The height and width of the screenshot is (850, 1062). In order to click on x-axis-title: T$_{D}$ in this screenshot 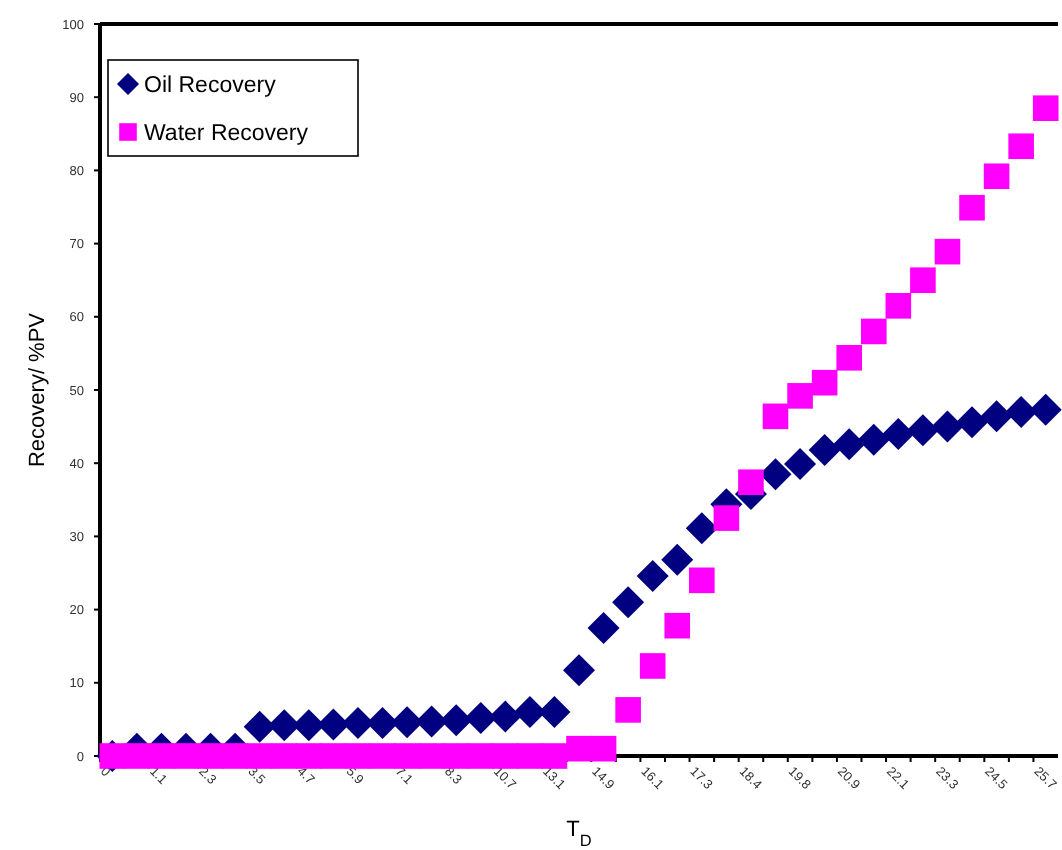, I will do `click(579, 833)`.